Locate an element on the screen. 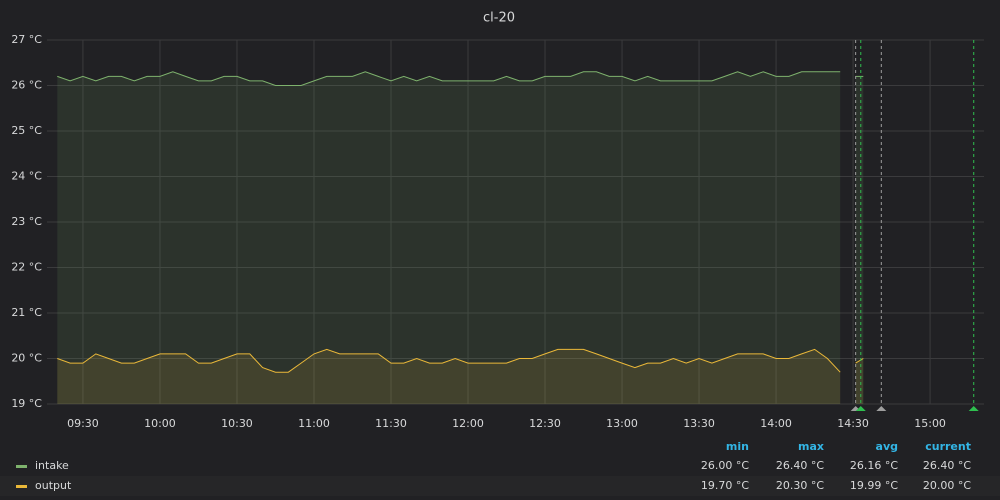 The height and width of the screenshot is (500, 1000). x-tick-label: 14:00 is located at coordinates (776, 423).